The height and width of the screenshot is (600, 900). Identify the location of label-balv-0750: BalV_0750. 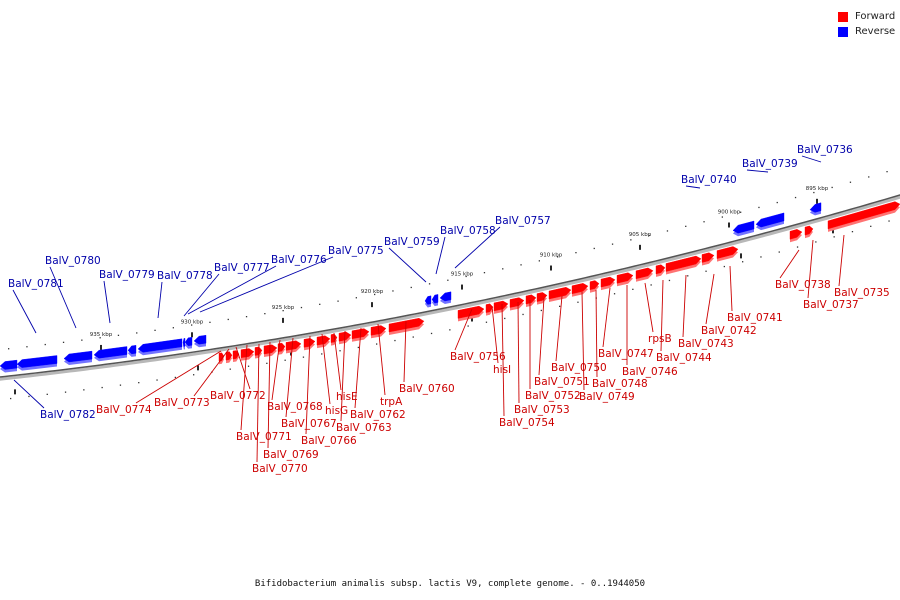
(579, 368).